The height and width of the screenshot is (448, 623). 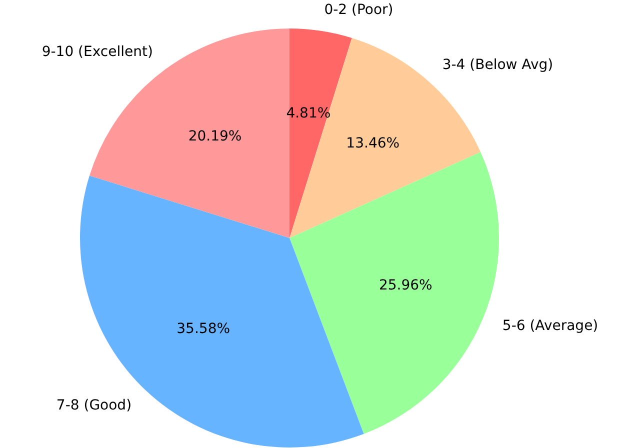 I want to click on slice-label: 3-4 (Below Avg), so click(x=498, y=65).